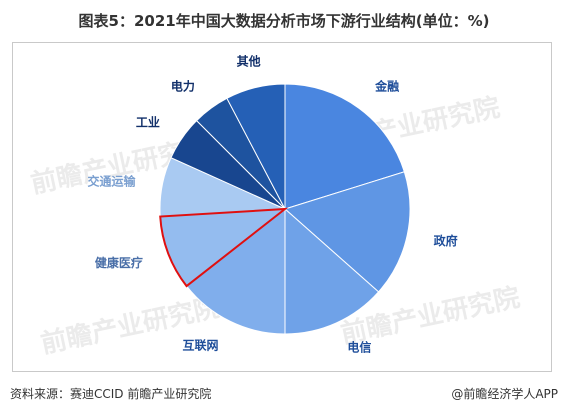 The height and width of the screenshot is (412, 568). Describe the element at coordinates (249, 60) in the screenshot. I see `slice-label: 其他` at that location.